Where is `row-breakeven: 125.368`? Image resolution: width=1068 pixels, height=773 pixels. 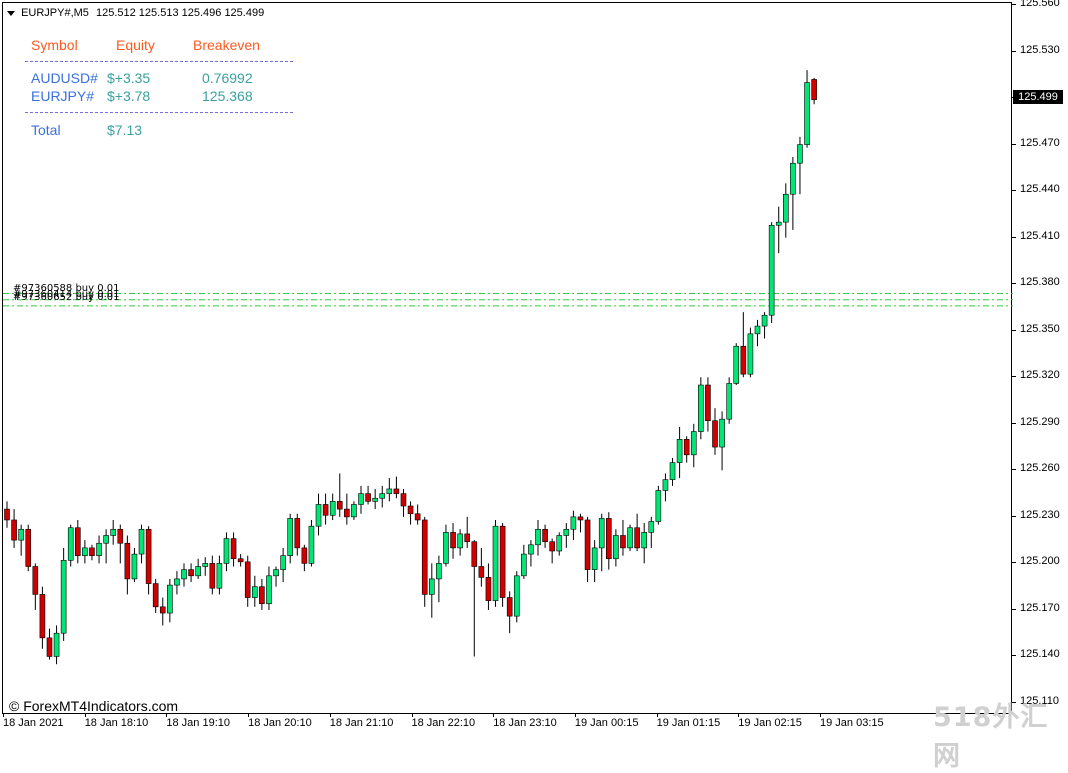 row-breakeven: 125.368 is located at coordinates (227, 96).